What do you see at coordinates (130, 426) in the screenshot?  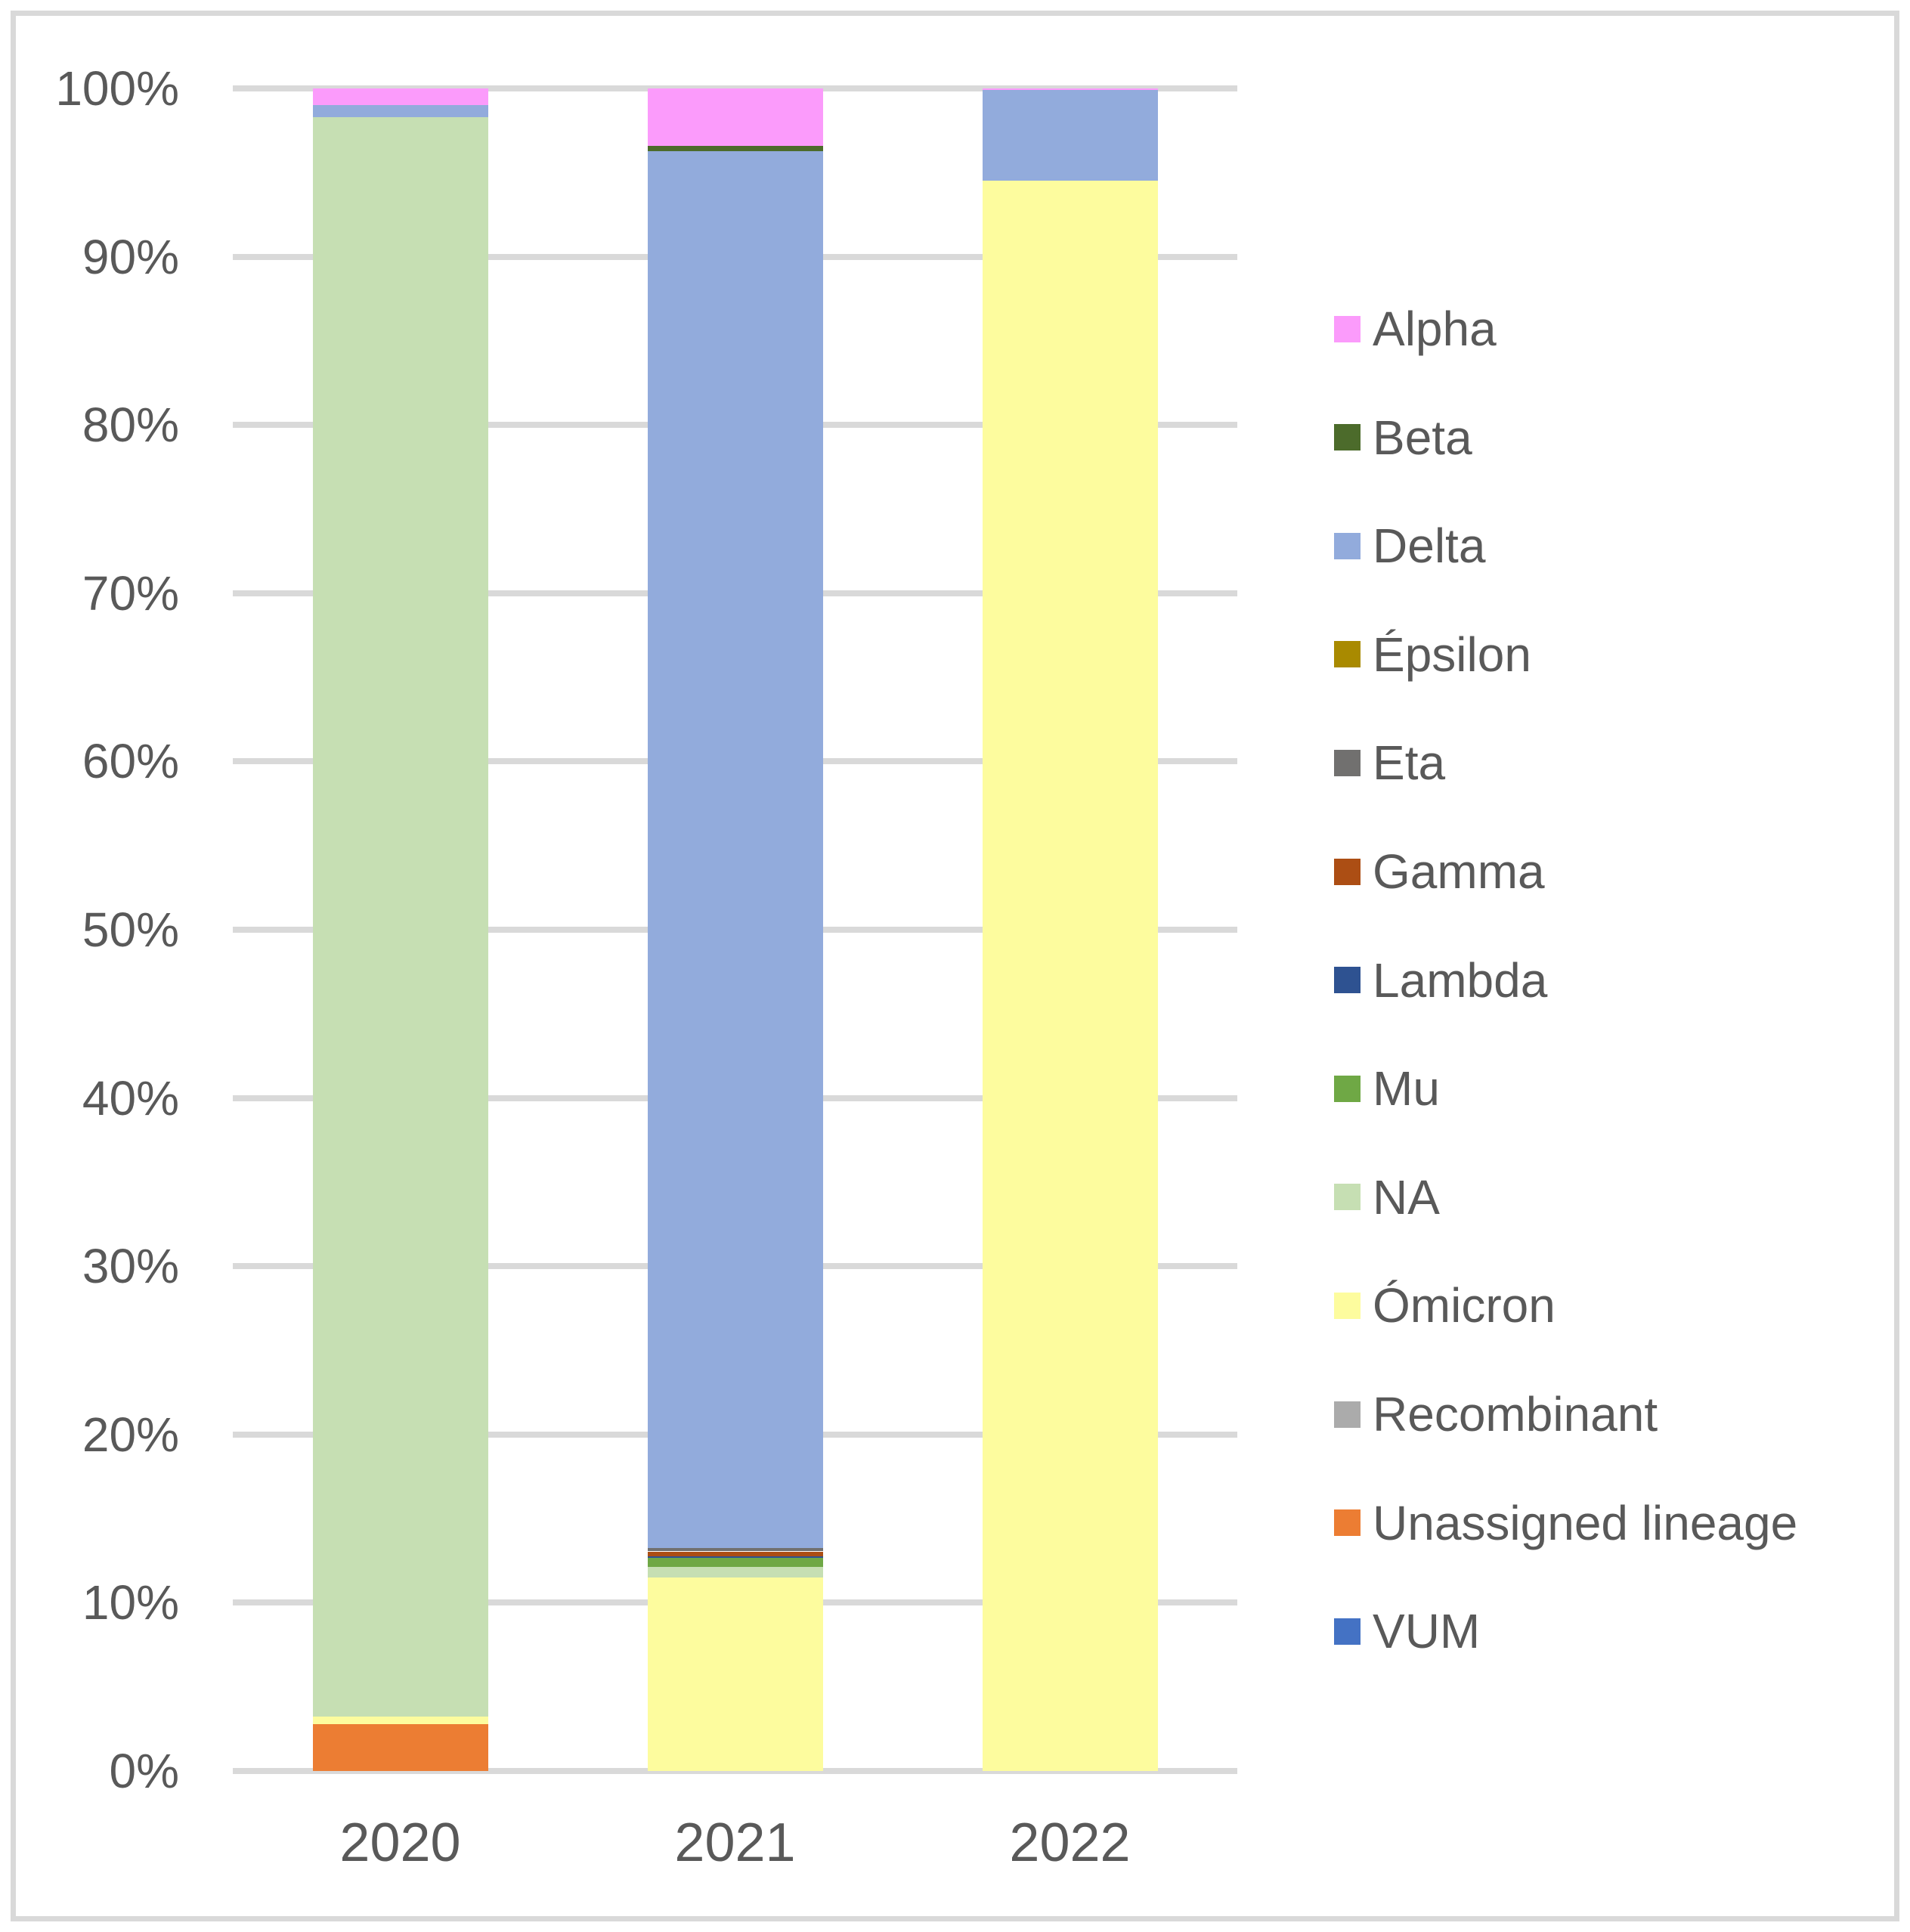 I see `y-tick-label-80%: 80%` at bounding box center [130, 426].